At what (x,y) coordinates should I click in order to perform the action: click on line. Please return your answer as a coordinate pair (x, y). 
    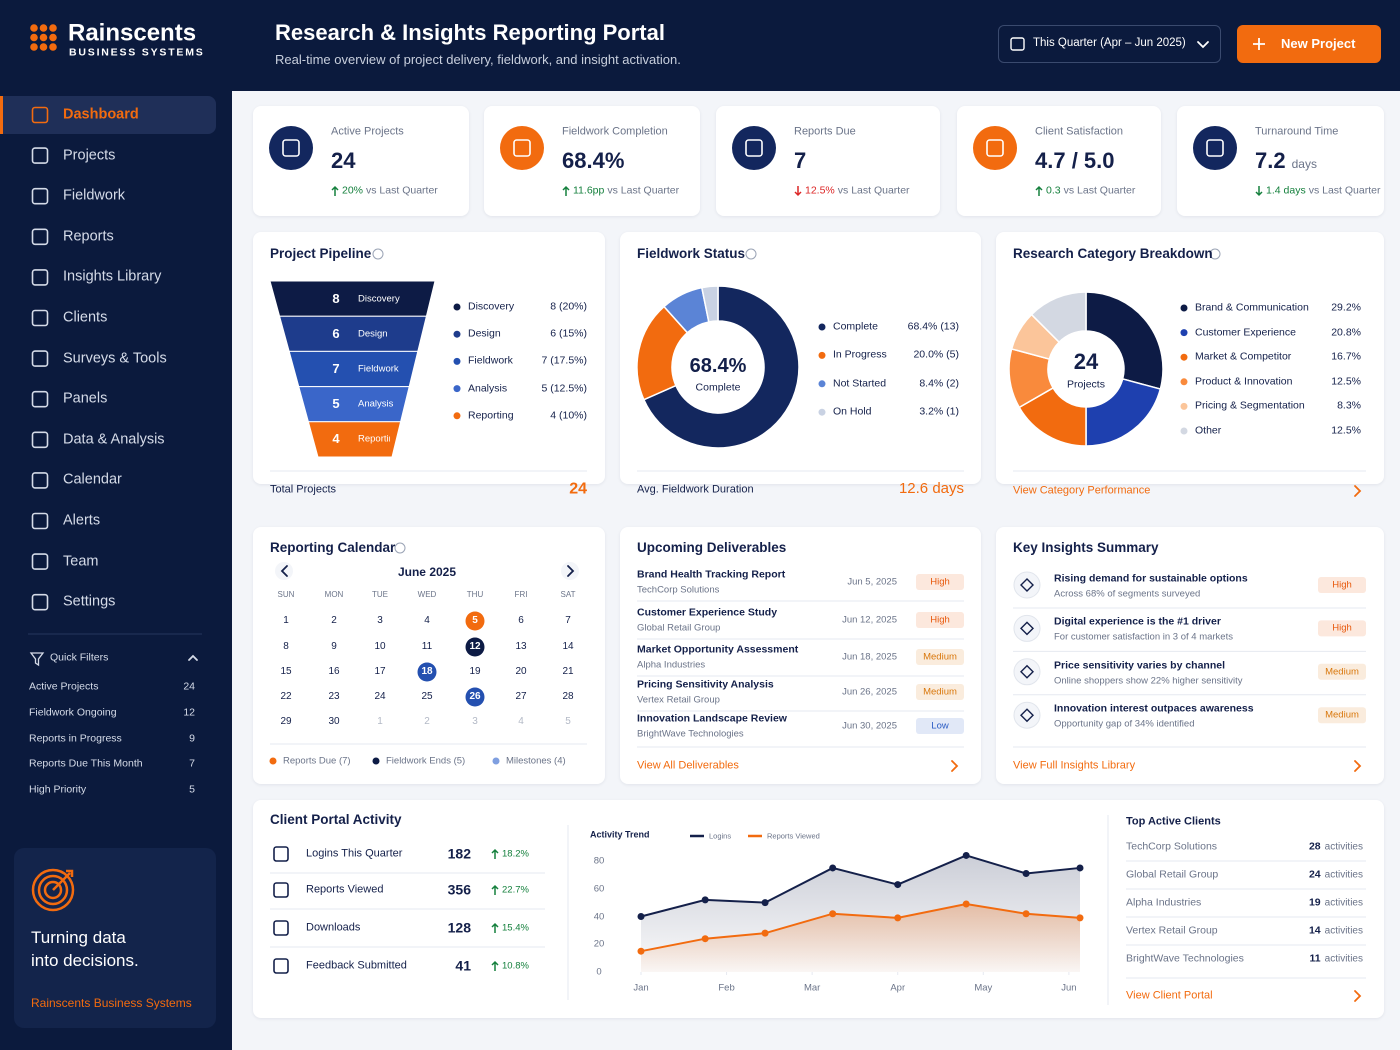
    Looking at the image, I should click on (860, 927).